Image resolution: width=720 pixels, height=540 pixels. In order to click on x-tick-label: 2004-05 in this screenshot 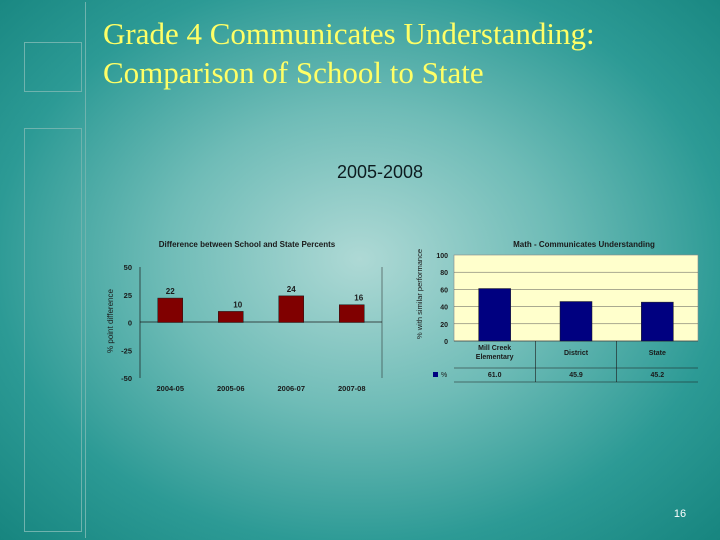, I will do `click(170, 388)`.